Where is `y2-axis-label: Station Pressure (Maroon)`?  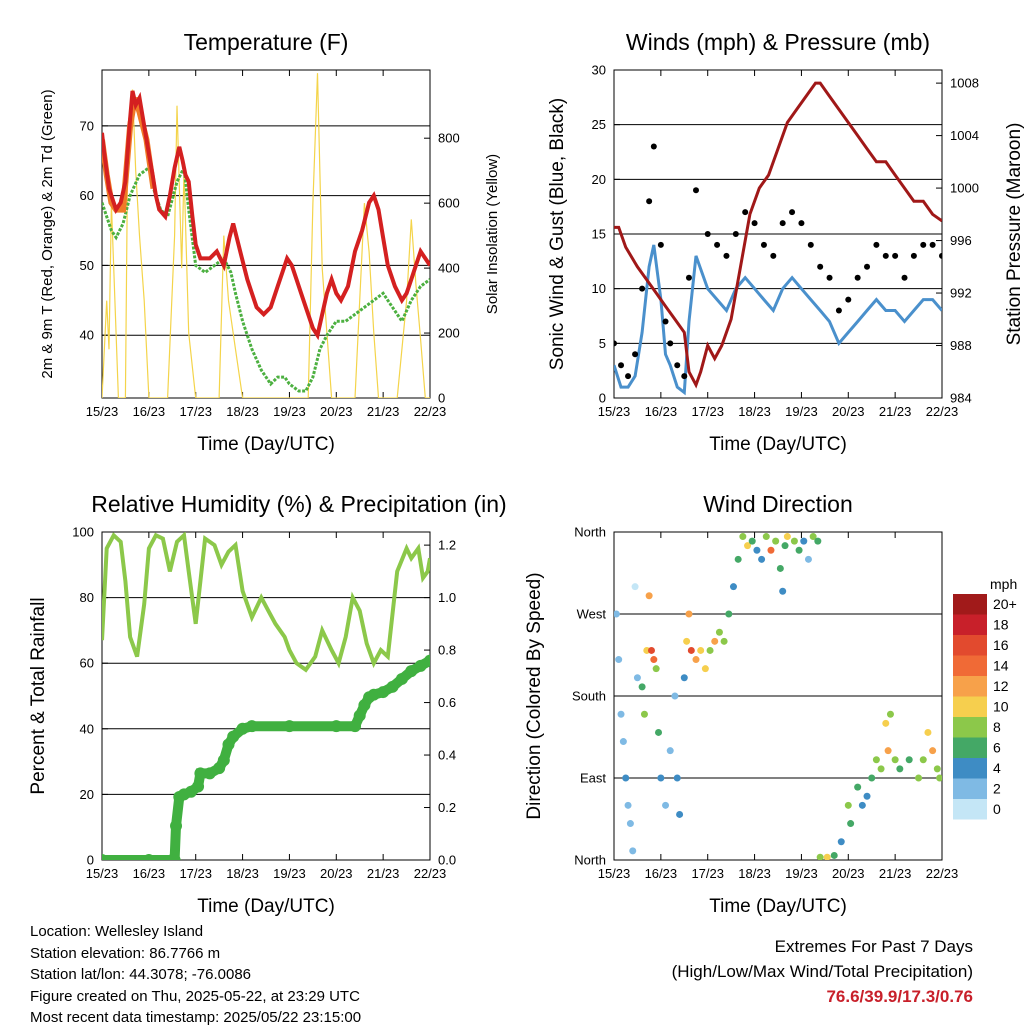 y2-axis-label: Station Pressure (Maroon) is located at coordinates (1014, 234).